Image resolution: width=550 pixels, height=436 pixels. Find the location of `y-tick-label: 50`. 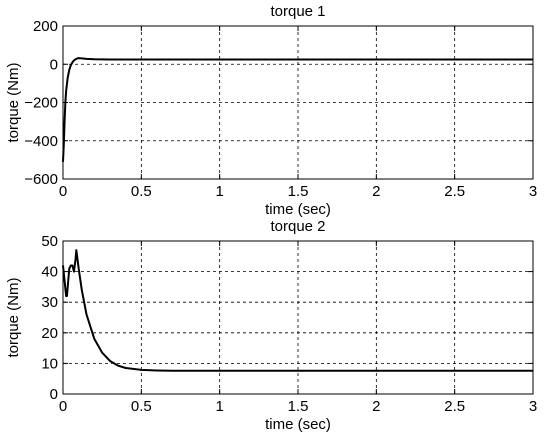

y-tick-label: 50 is located at coordinates (49, 241).